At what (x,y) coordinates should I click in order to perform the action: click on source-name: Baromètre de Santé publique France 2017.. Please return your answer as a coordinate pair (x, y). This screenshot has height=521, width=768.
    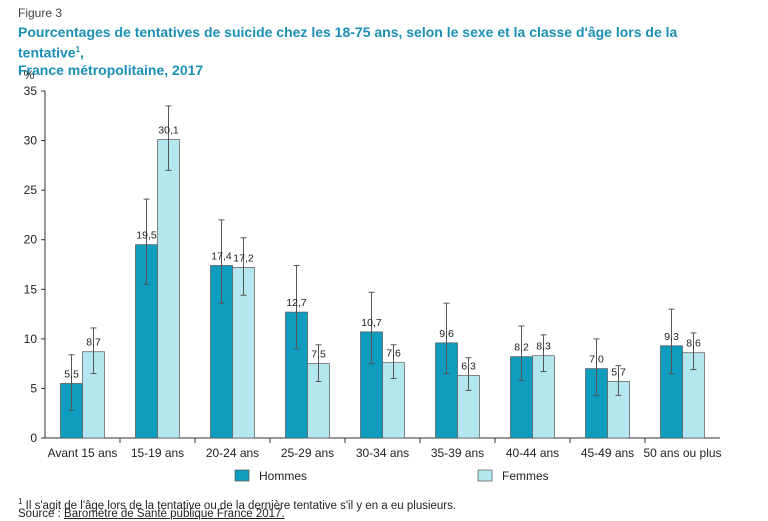
    Looking at the image, I should click on (174, 514).